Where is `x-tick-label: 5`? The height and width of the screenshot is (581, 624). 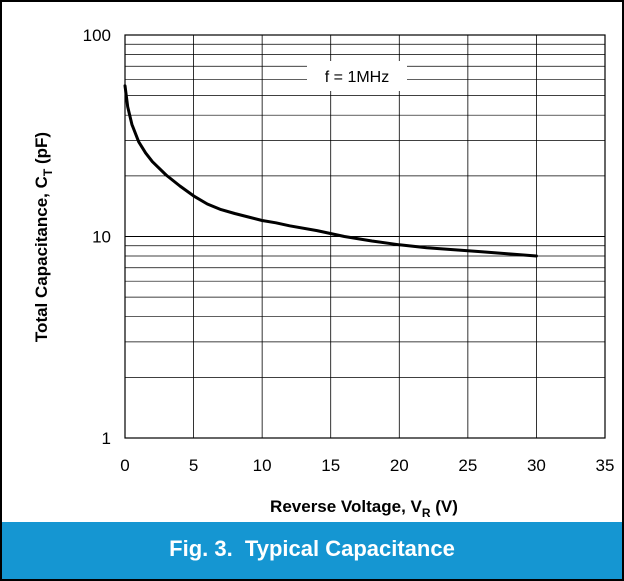 x-tick-label: 5 is located at coordinates (193, 465).